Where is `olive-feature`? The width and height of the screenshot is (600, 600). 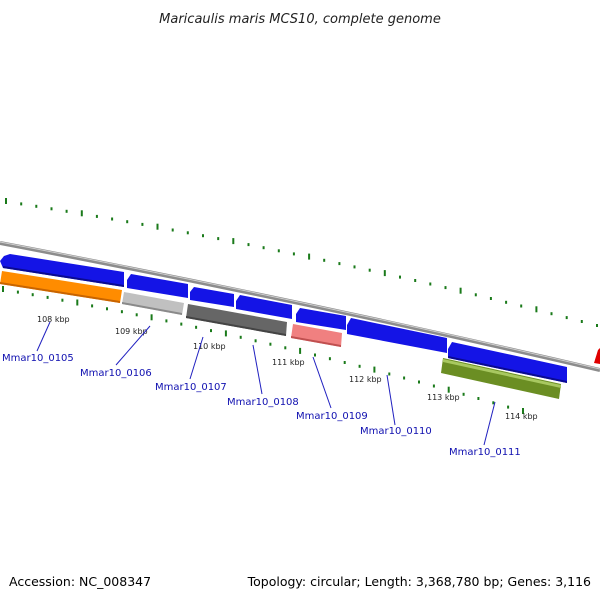 olive-feature is located at coordinates (501, 378).